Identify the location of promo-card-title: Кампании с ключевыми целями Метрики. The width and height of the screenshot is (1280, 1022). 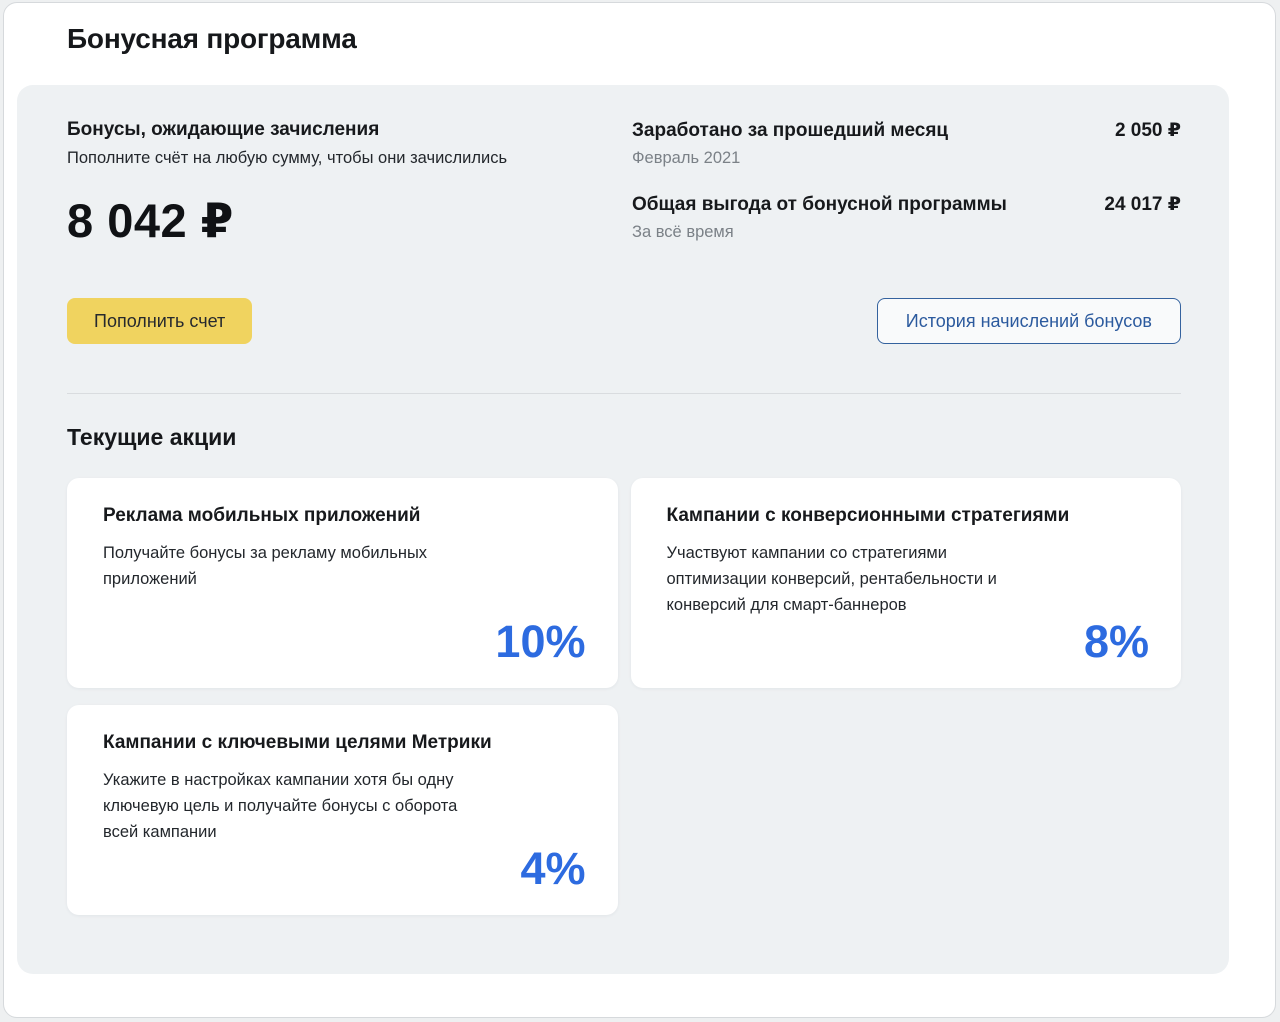
(297, 742).